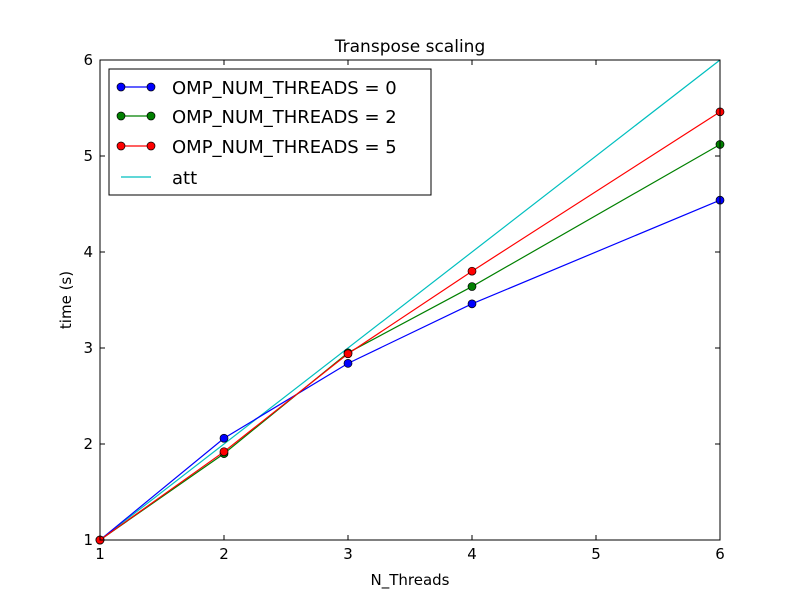 This screenshot has width=800, height=604. I want to click on x-tick-label: 6, so click(720, 554).